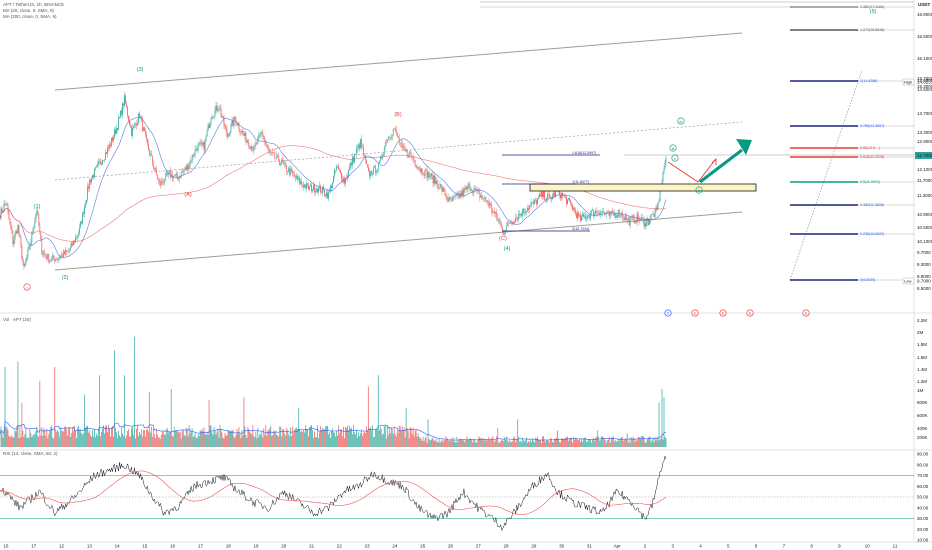 The width and height of the screenshot is (932, 550). What do you see at coordinates (229, 546) in the screenshot?
I see `time-tick-label: 18` at bounding box center [229, 546].